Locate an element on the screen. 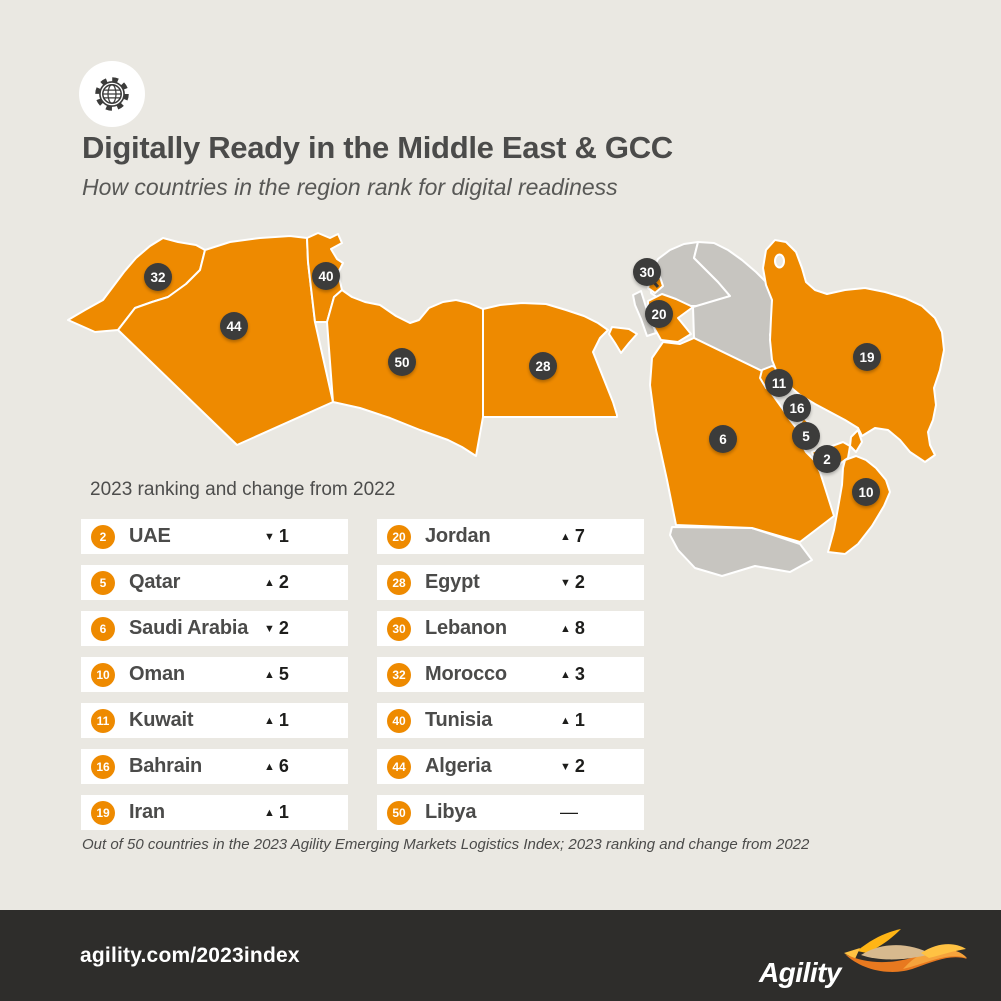 The width and height of the screenshot is (1001, 1001). rank-badge: 16 is located at coordinates (103, 766).